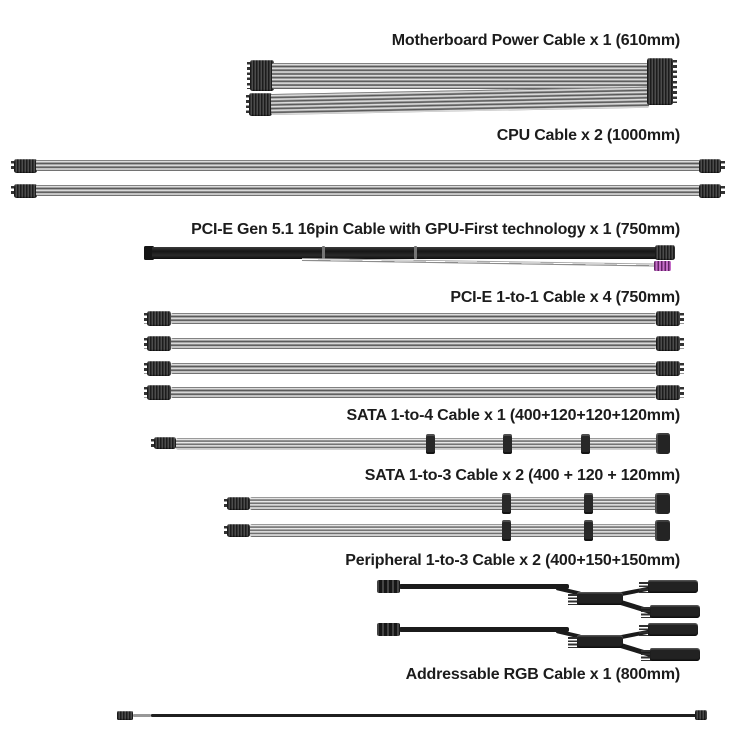 The width and height of the screenshot is (732, 732). Describe the element at coordinates (665, 252) in the screenshot. I see `pcie-gen5-connector-16pin` at that location.